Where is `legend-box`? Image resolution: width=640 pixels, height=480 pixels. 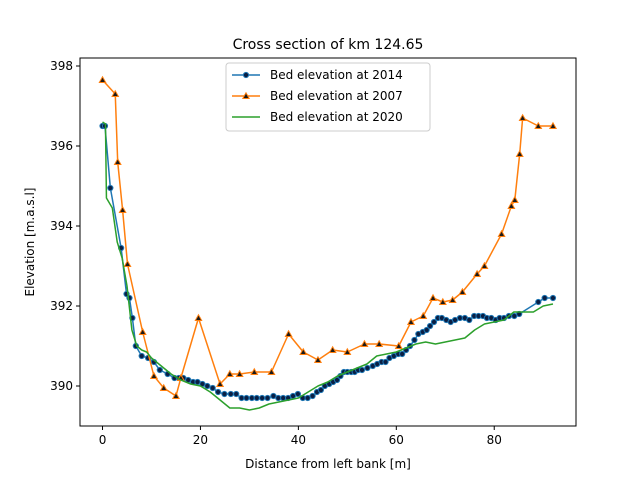
legend-box is located at coordinates (328, 97).